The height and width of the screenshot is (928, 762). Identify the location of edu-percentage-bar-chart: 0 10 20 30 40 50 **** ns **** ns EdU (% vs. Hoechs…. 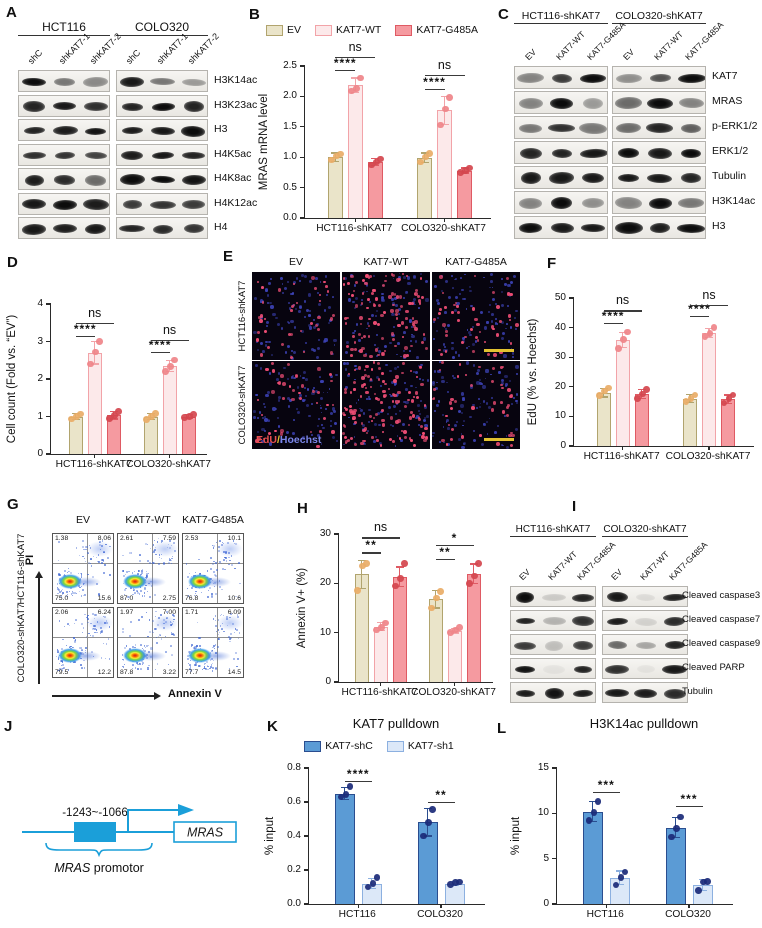
(633, 362).